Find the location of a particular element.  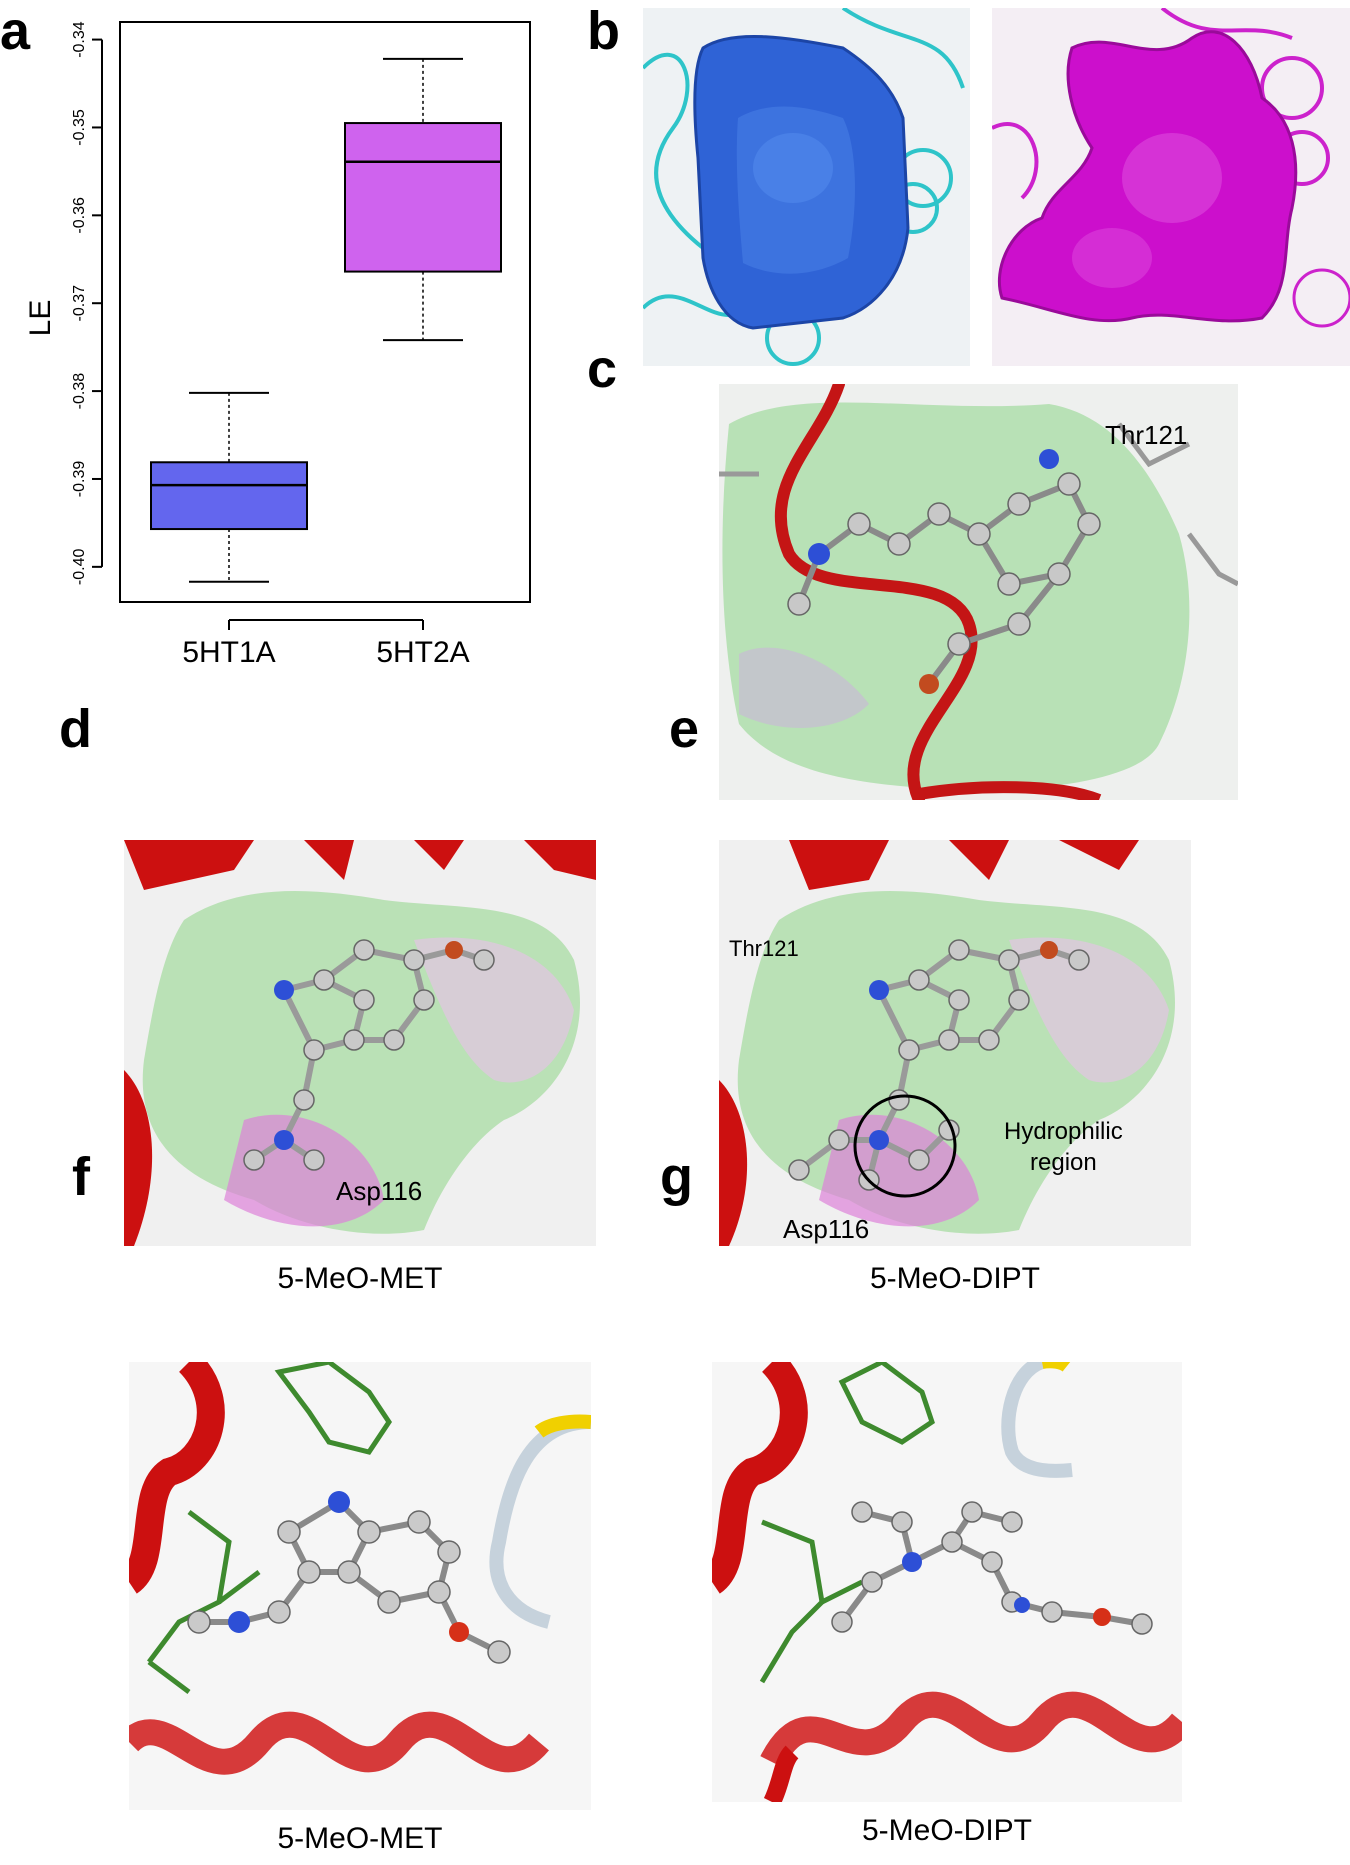

residue-label-asp116-e: Asp116 is located at coordinates (826, 1229).